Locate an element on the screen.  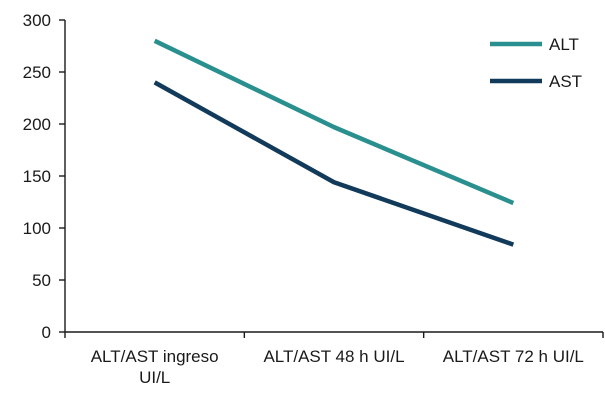
y-tick-label: 300 is located at coordinates (37, 20).